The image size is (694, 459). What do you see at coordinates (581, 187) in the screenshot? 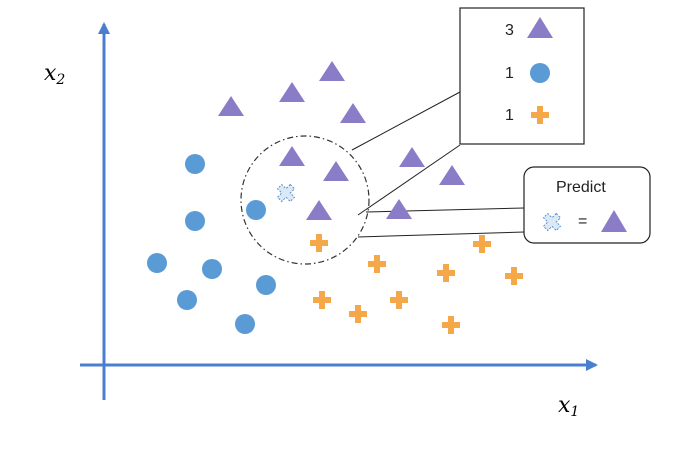
I see `predict-title: Predict` at bounding box center [581, 187].